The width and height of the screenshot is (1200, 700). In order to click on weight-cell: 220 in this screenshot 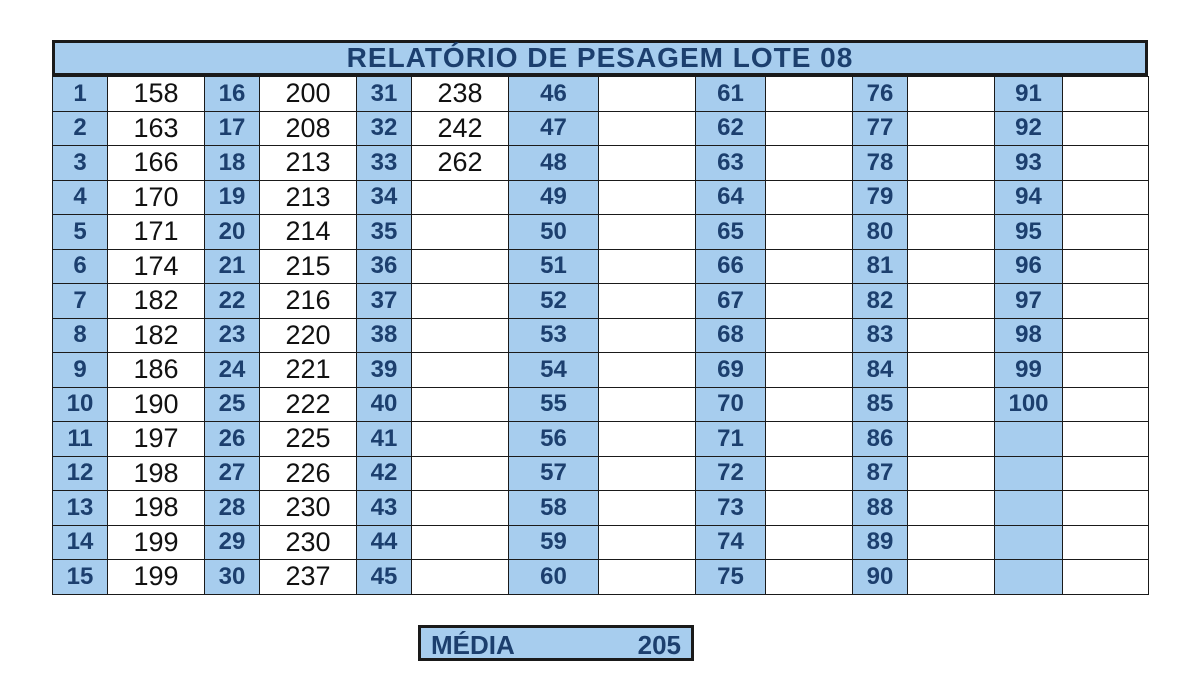, I will do `click(308, 335)`.